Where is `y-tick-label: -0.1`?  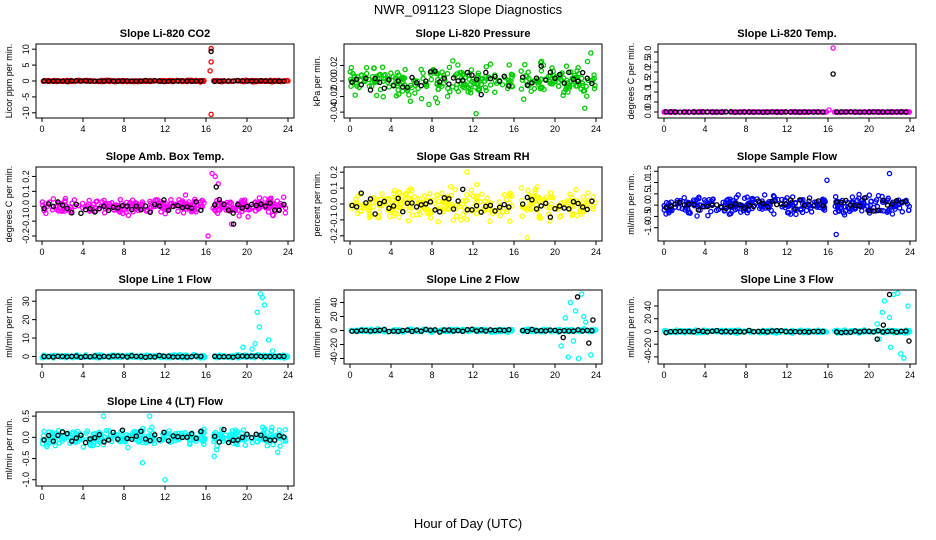 y-tick-label: -0.1 is located at coordinates (26, 221).